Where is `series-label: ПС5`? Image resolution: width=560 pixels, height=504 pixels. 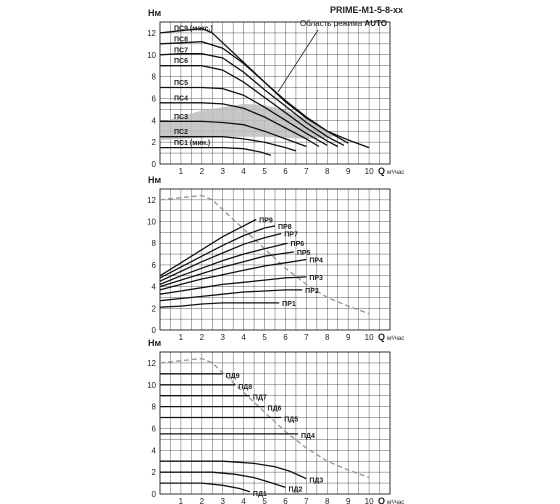 series-label: ПС5 is located at coordinates (181, 83).